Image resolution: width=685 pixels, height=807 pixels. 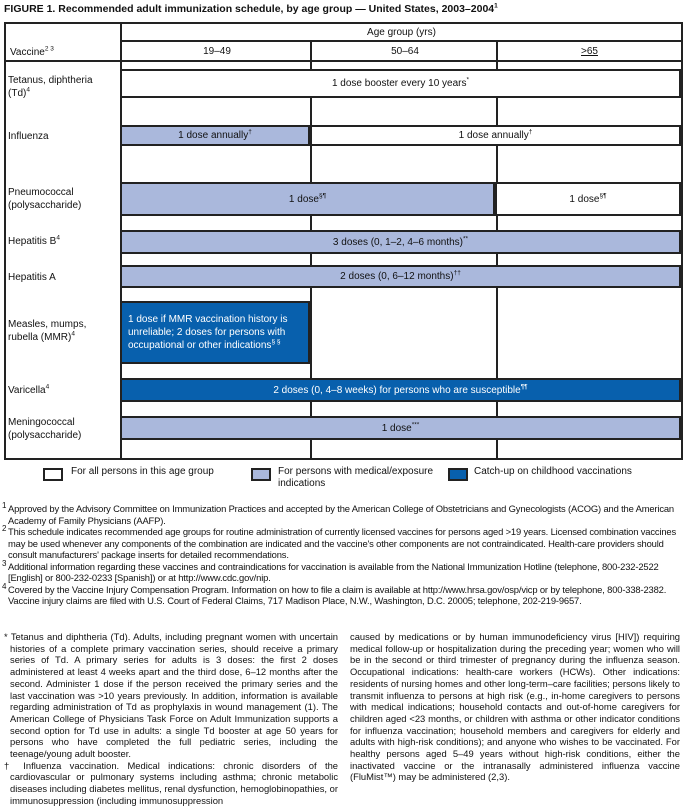 I want to click on vaccine-label: Meningococcal (polysaccharide), so click(x=62, y=429).